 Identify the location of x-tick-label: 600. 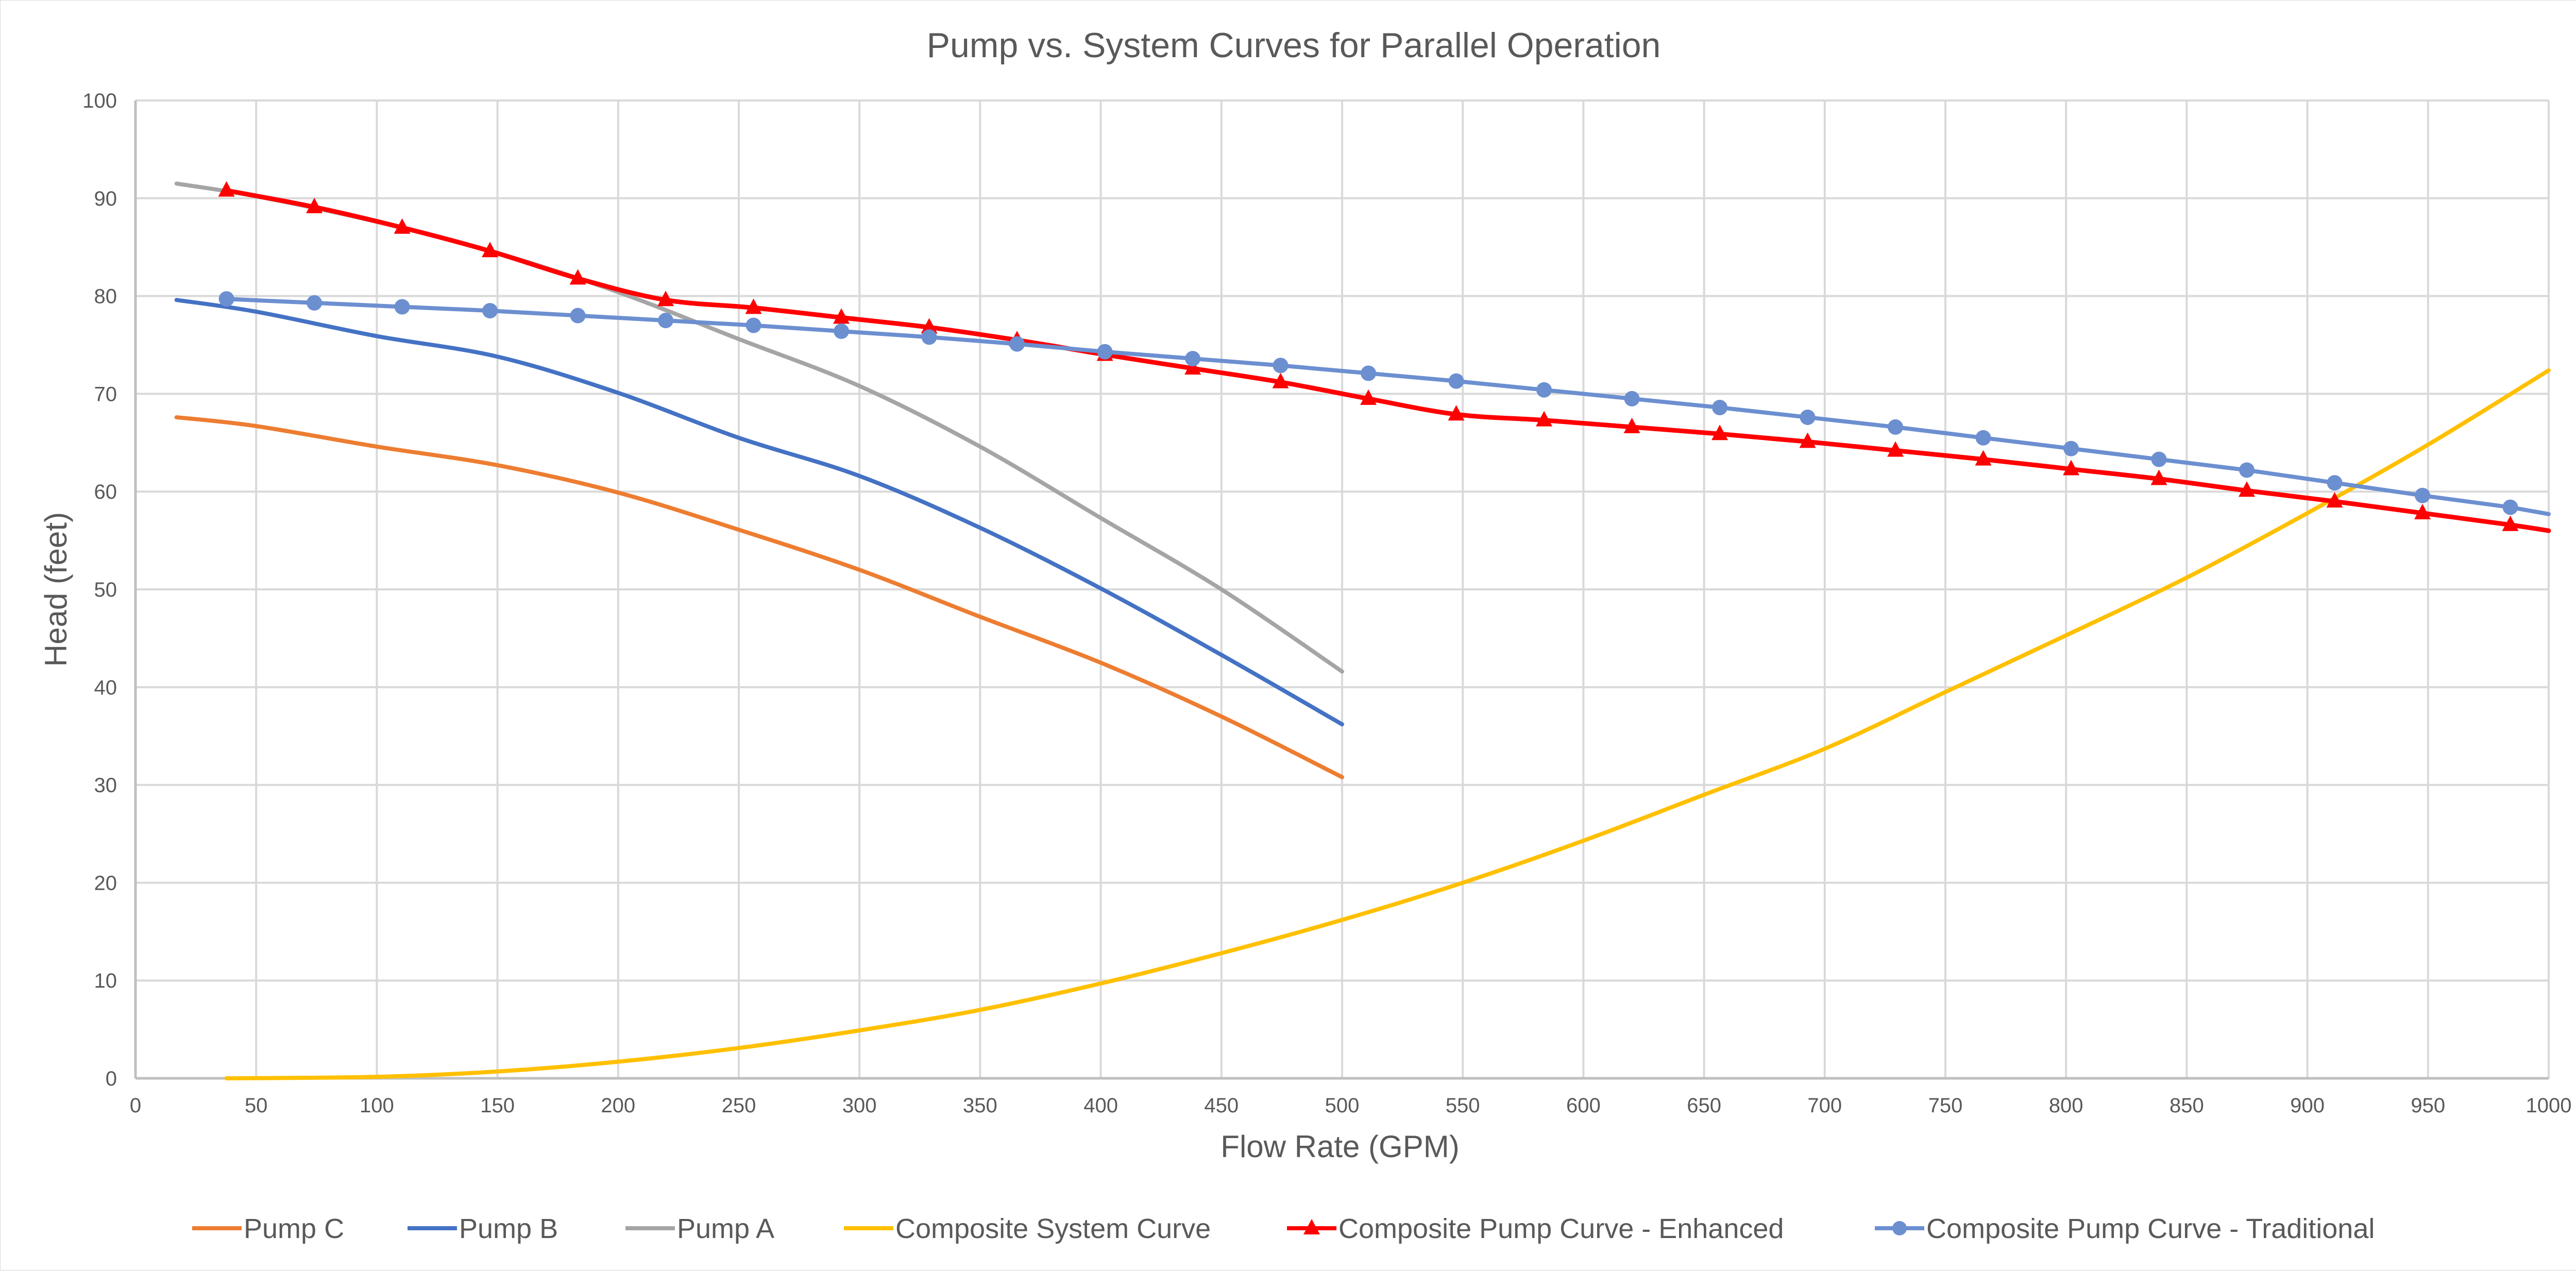
(1583, 1105).